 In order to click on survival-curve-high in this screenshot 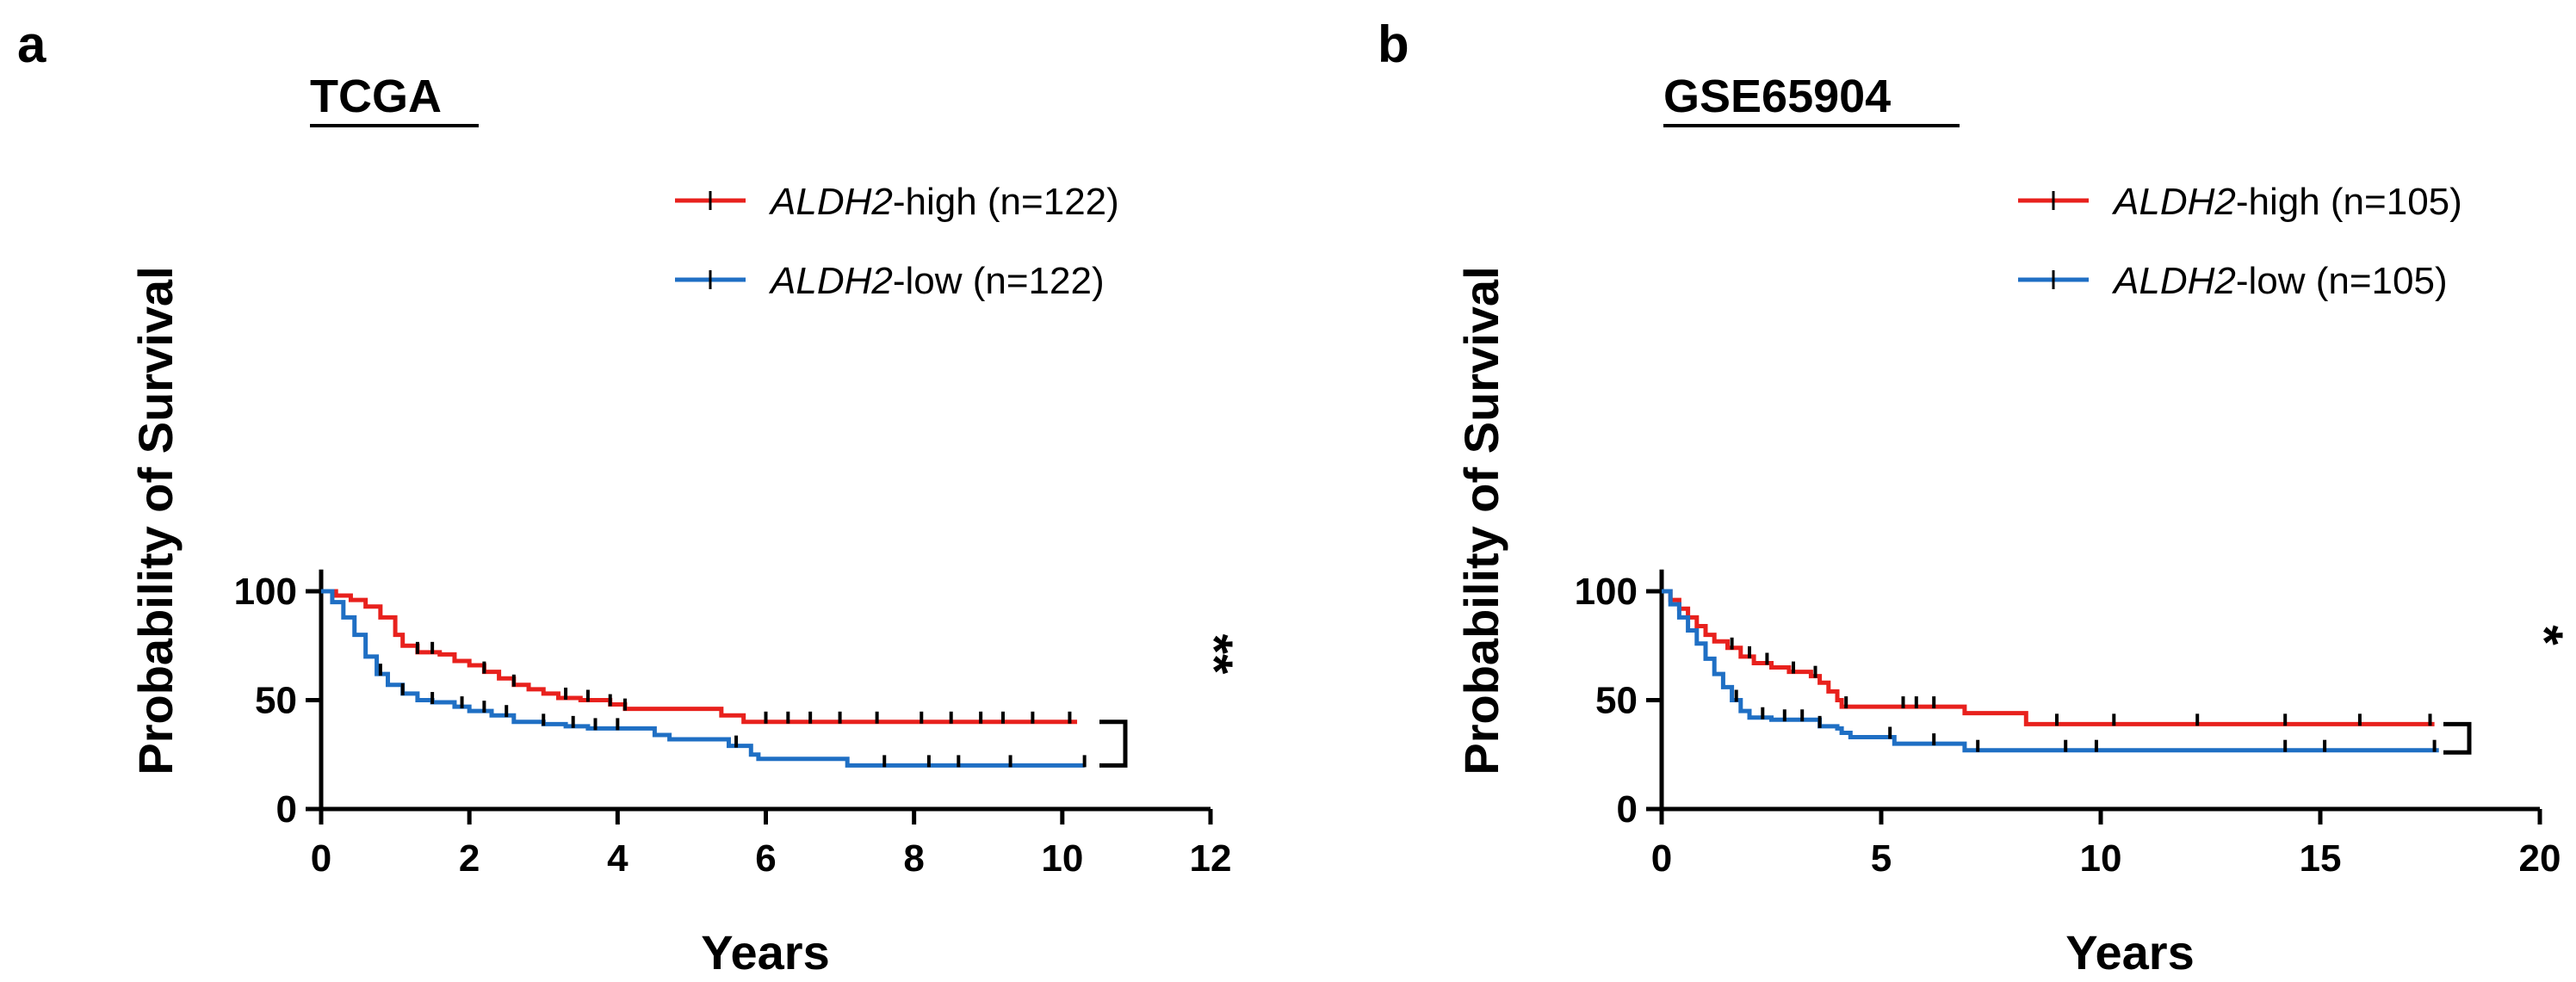, I will do `click(2049, 657)`.